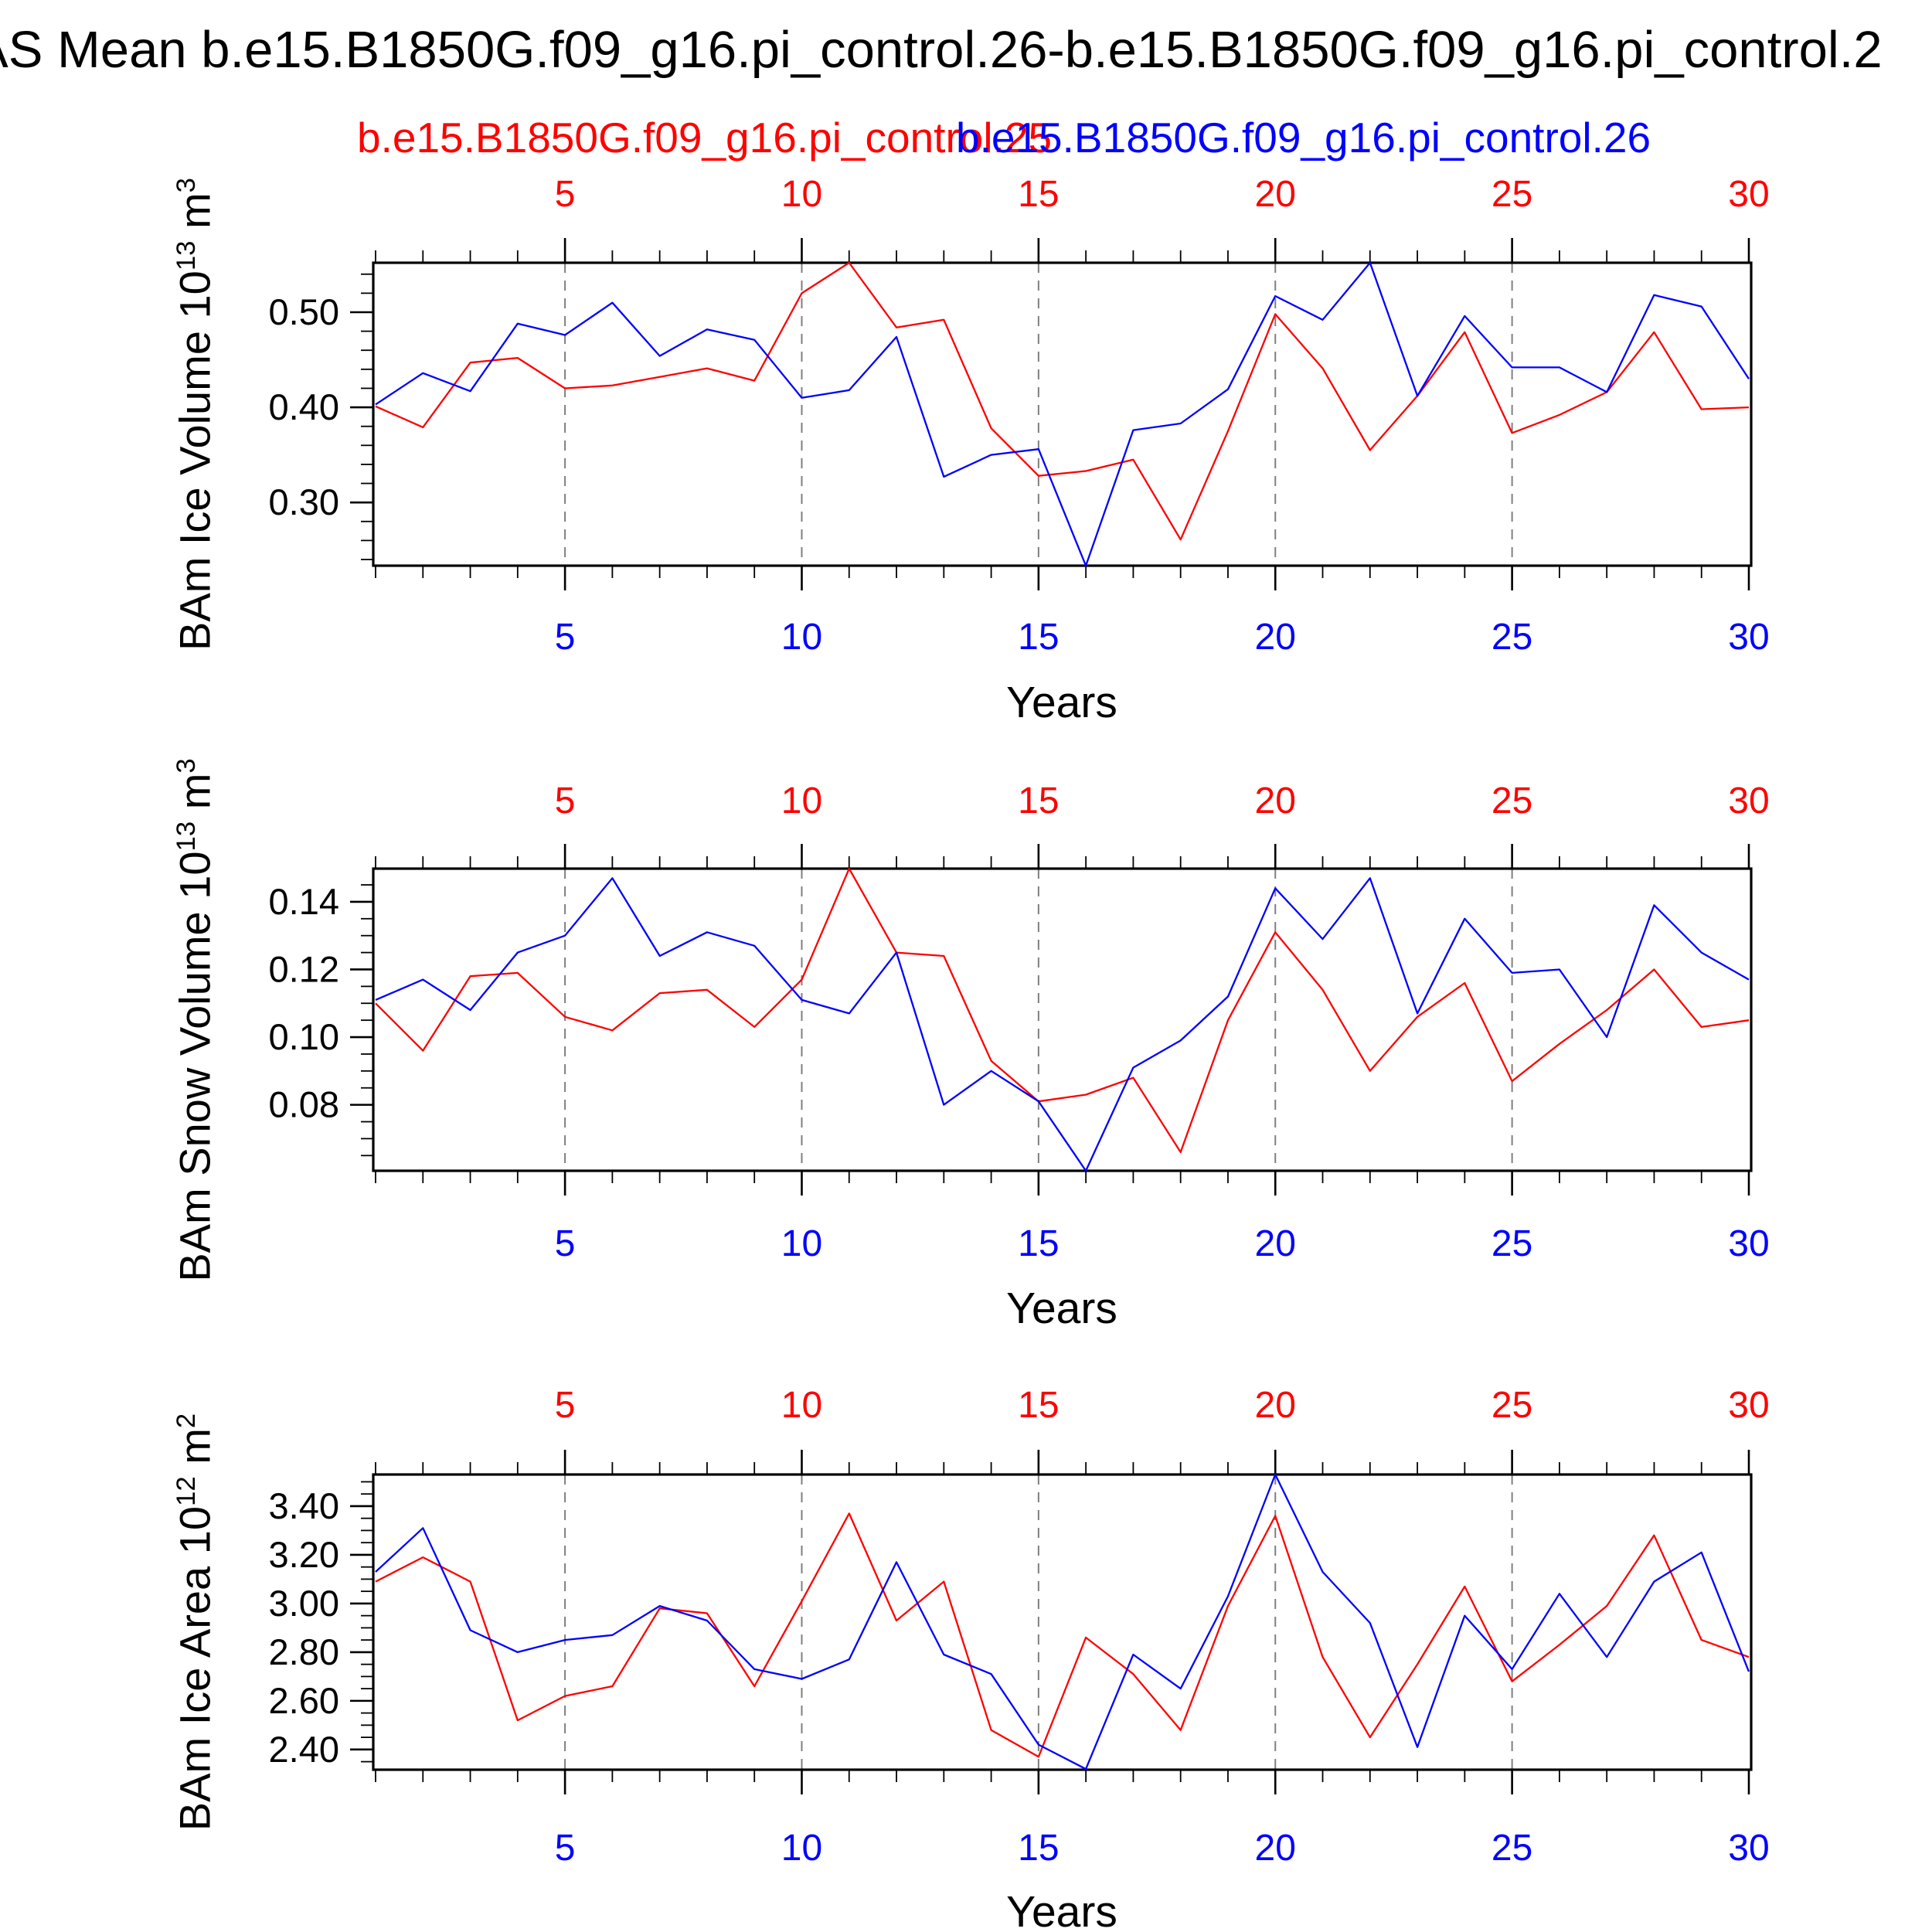 This screenshot has height=1932, width=1932. What do you see at coordinates (1062, 1308) in the screenshot?
I see `x-axis-title-panel2: Years` at bounding box center [1062, 1308].